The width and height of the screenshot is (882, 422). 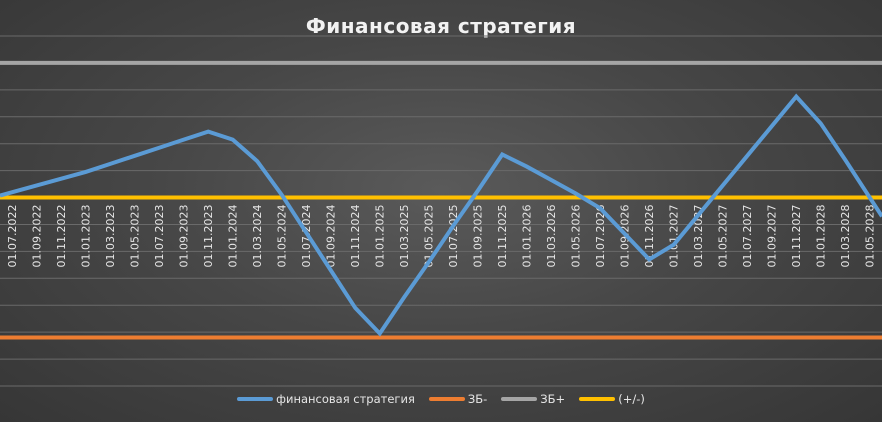 I want to click on x-tick-label: 01.05.2024, so click(x=282, y=236).